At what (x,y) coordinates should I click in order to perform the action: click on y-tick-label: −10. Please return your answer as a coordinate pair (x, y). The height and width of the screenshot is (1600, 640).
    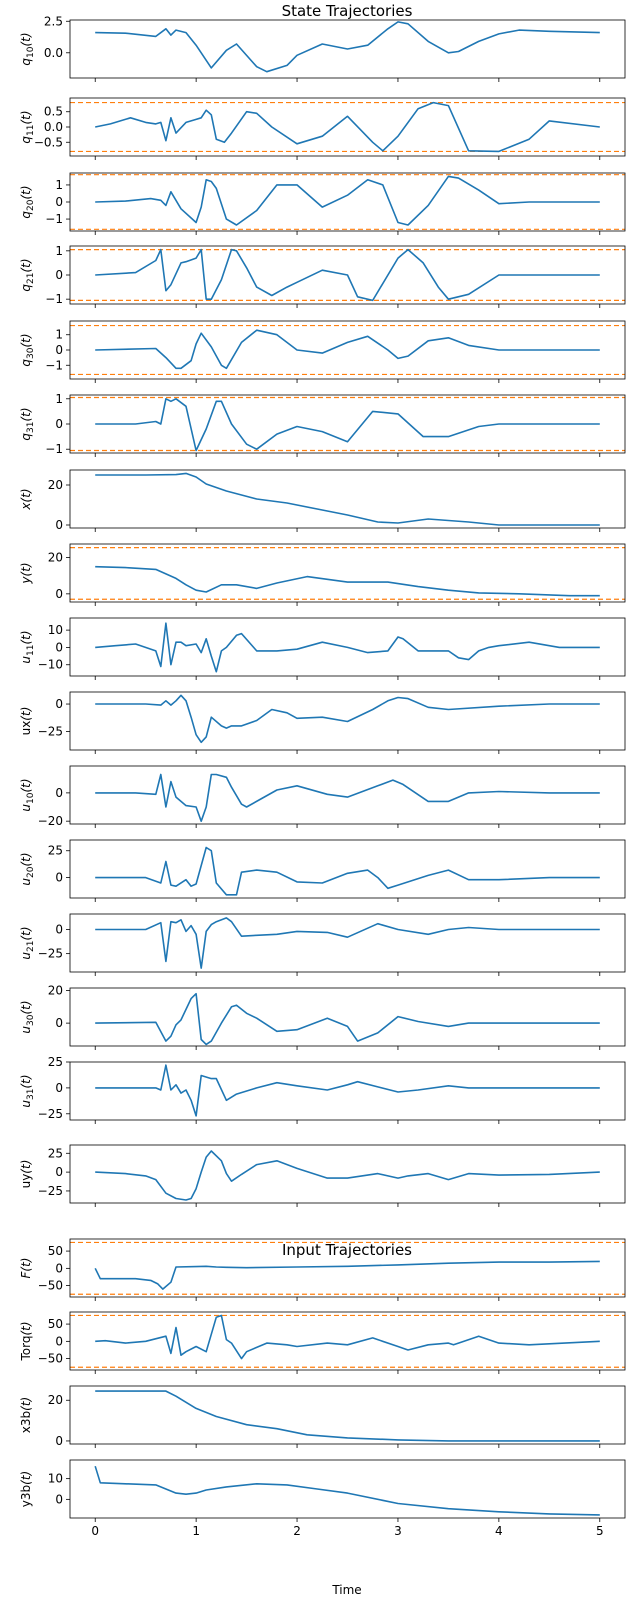
    Looking at the image, I should click on (50, 665).